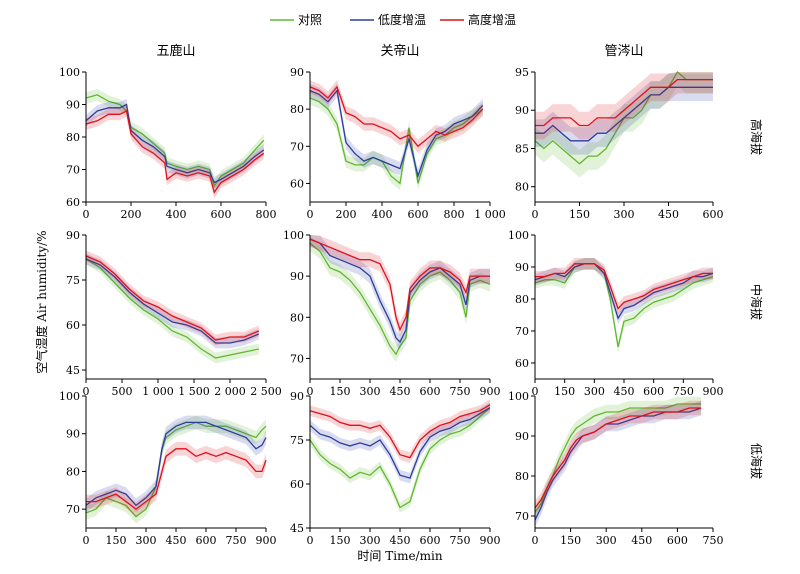 This screenshot has height=574, width=800. Describe the element at coordinates (402, 19) in the screenshot. I see `legend-label-low-warming: 低度增温` at that location.